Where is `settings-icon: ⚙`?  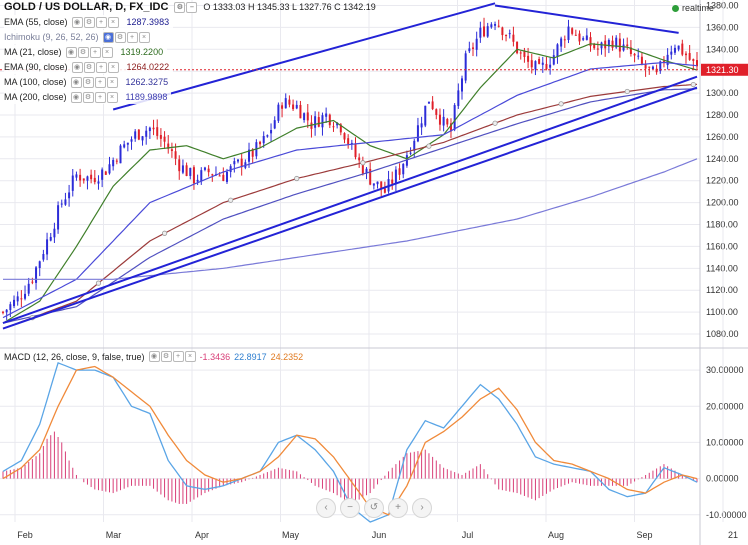 settings-icon: ⚙ is located at coordinates (180, 7).